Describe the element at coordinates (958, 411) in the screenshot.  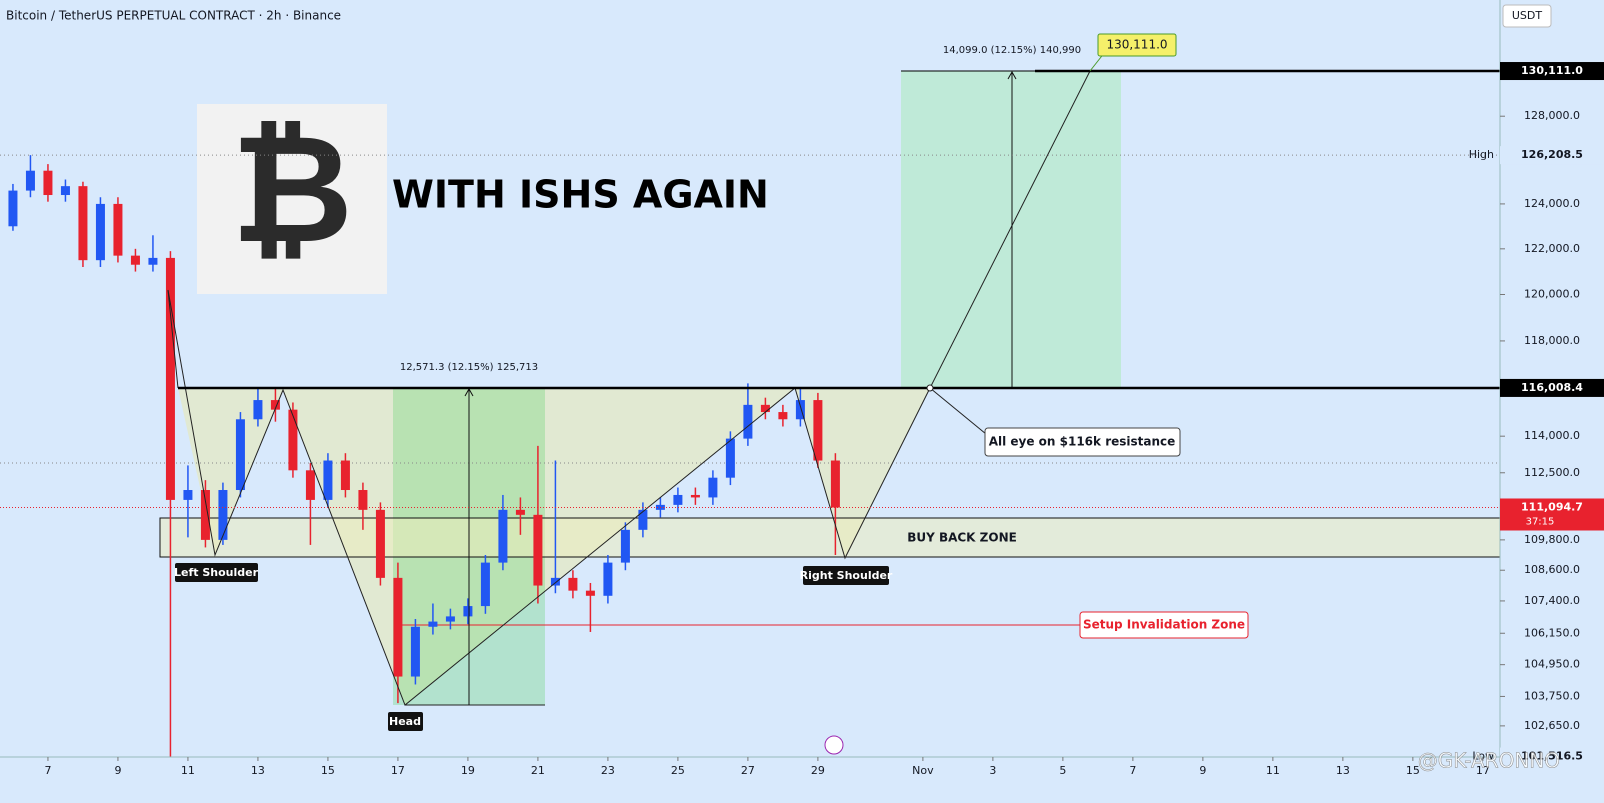
I see `note-pointer` at that location.